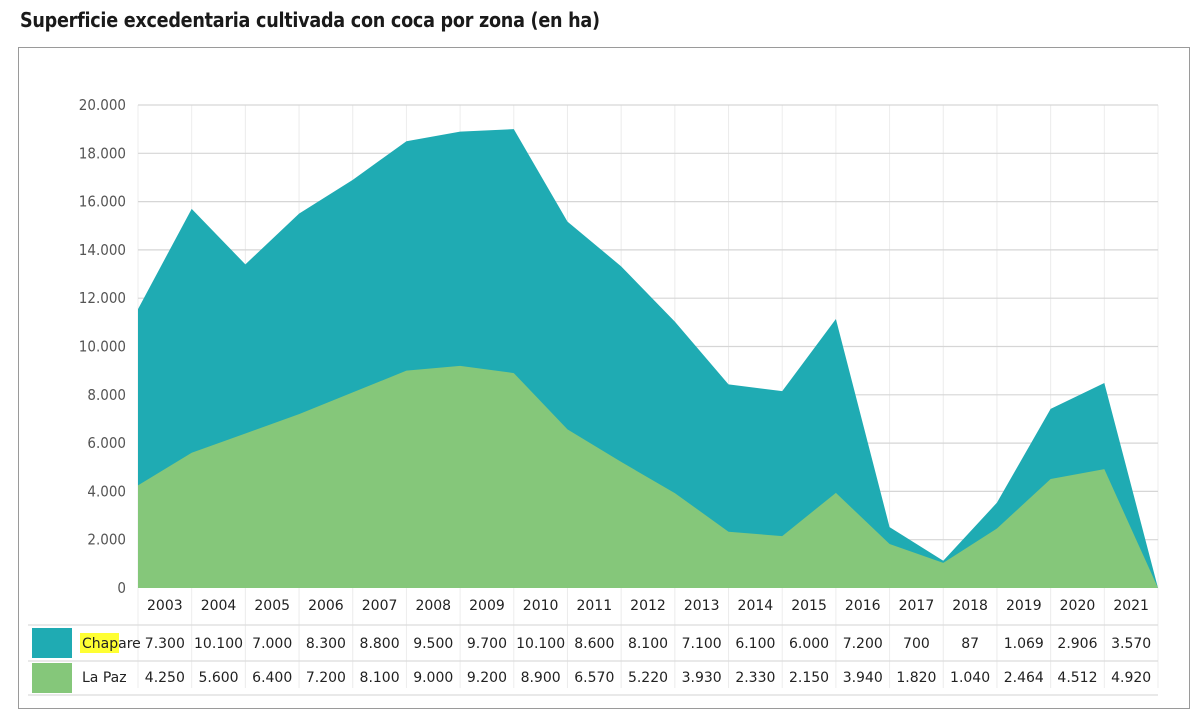 This screenshot has height=719, width=1200. What do you see at coordinates (863, 644) in the screenshot?
I see `data-label-chapare: 7.200` at bounding box center [863, 644].